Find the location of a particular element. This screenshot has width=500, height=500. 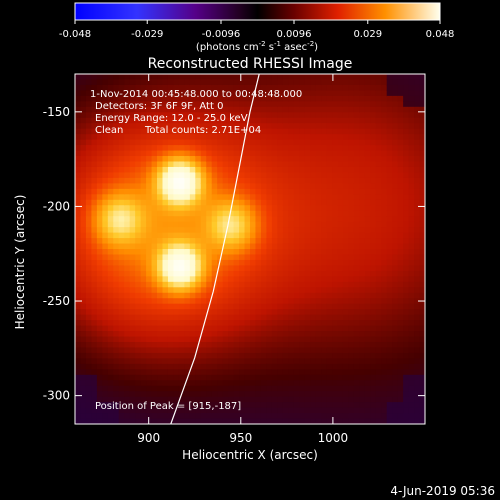

annotation-total-counts: Total counts: 2.71E+04 is located at coordinates (202, 130).